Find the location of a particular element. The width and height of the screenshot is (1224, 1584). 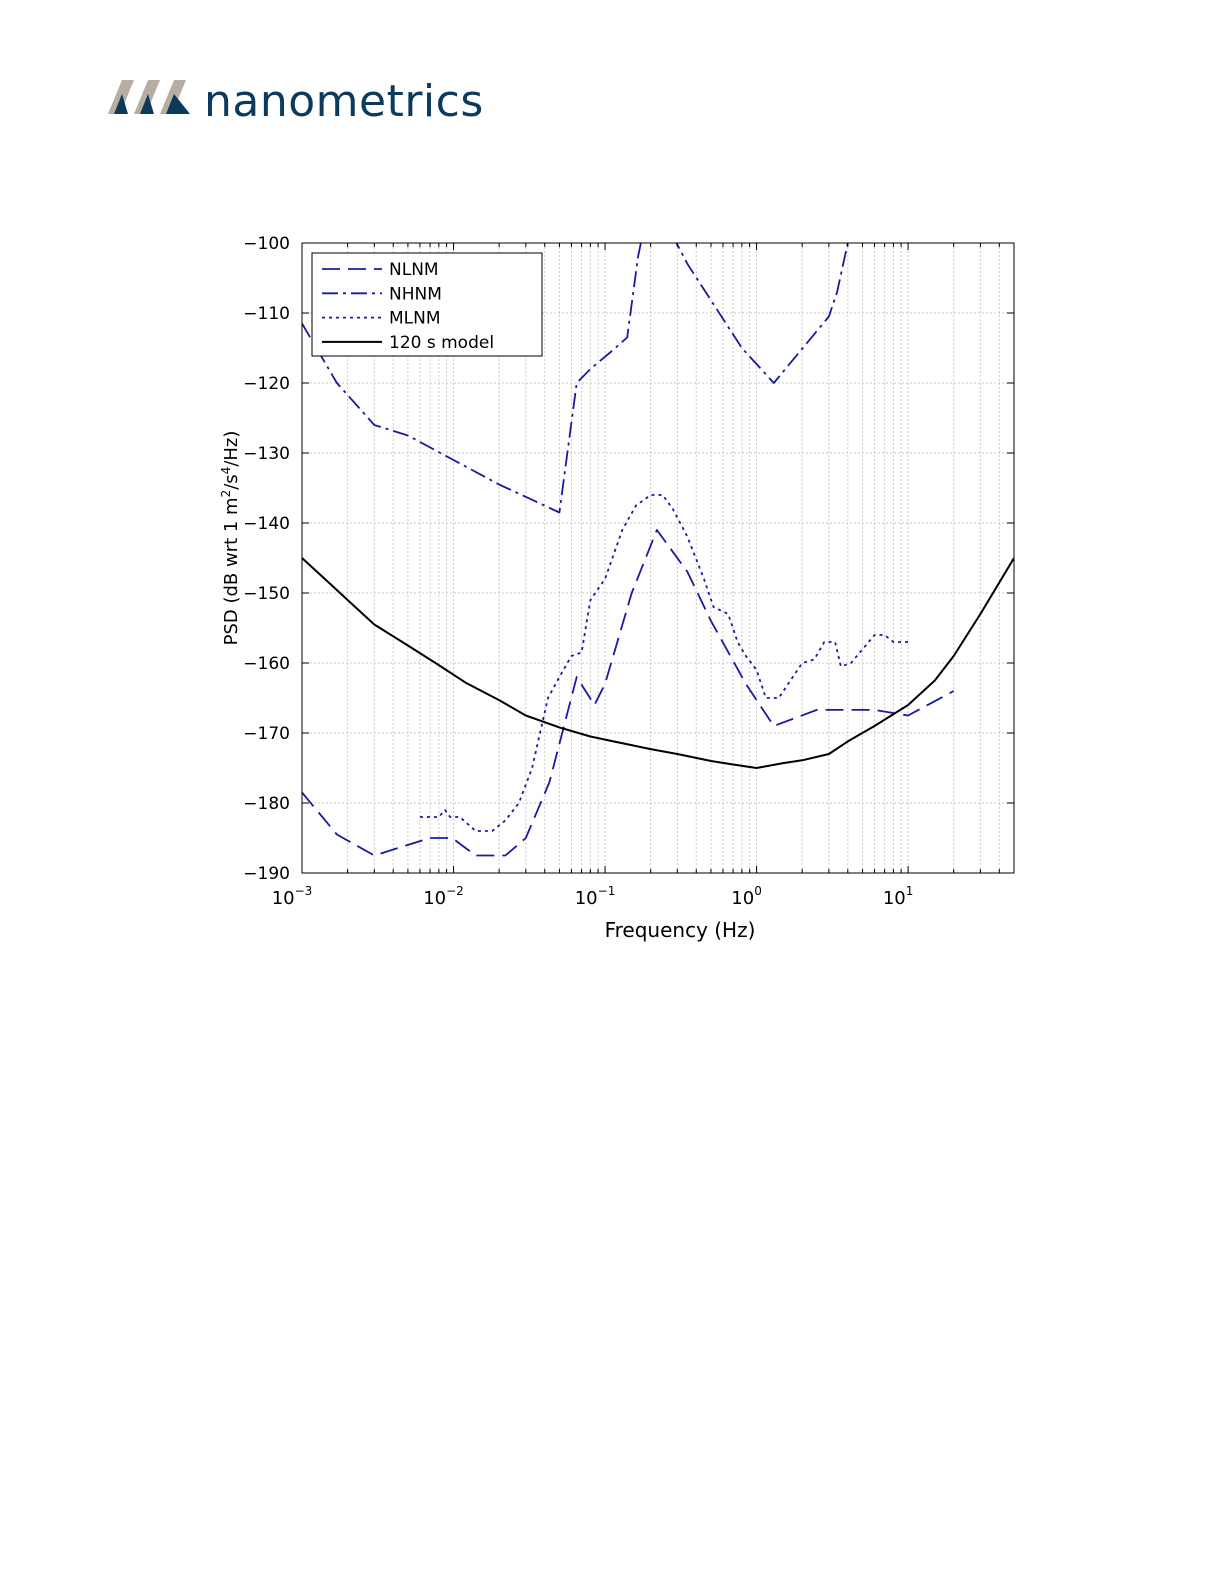

y-axis-label-mid: /s is located at coordinates (231, 481).